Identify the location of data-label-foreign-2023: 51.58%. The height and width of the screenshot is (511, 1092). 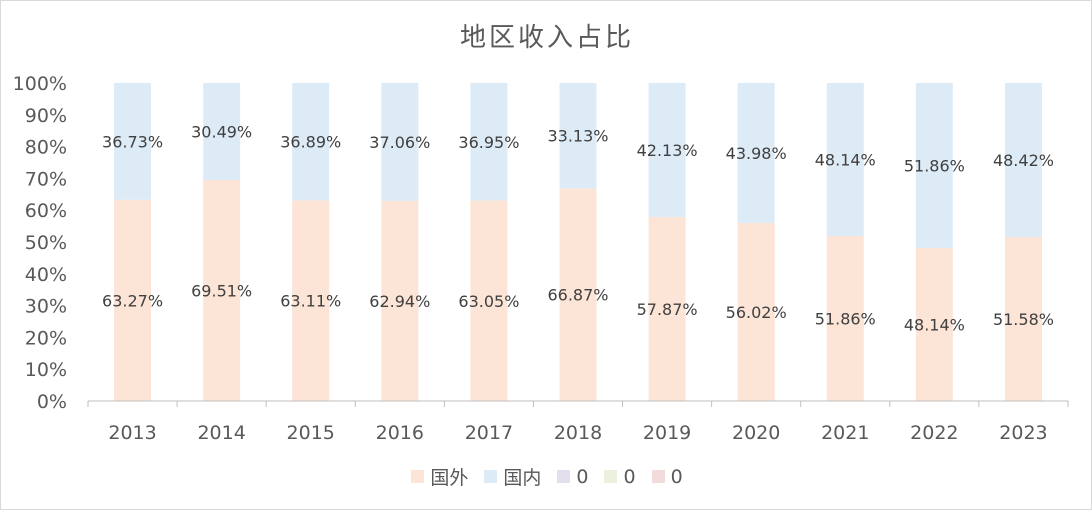
(1023, 319).